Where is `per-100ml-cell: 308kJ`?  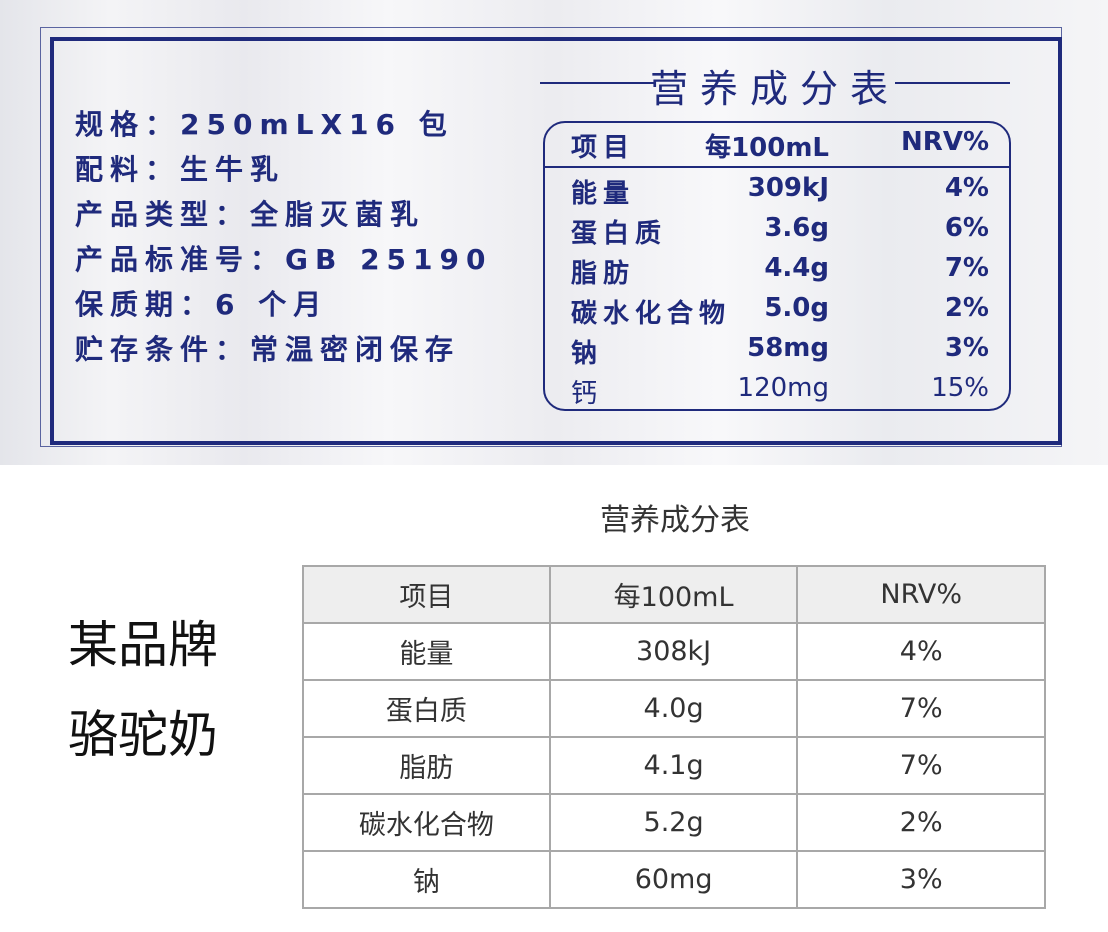
per-100ml-cell: 308kJ is located at coordinates (673, 651).